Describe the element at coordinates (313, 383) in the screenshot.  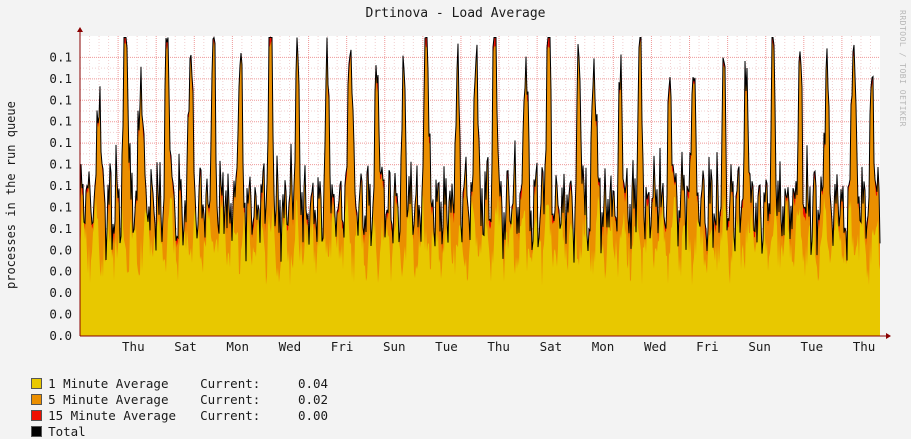
I see `legend-current-value-1min: 0.04` at that location.